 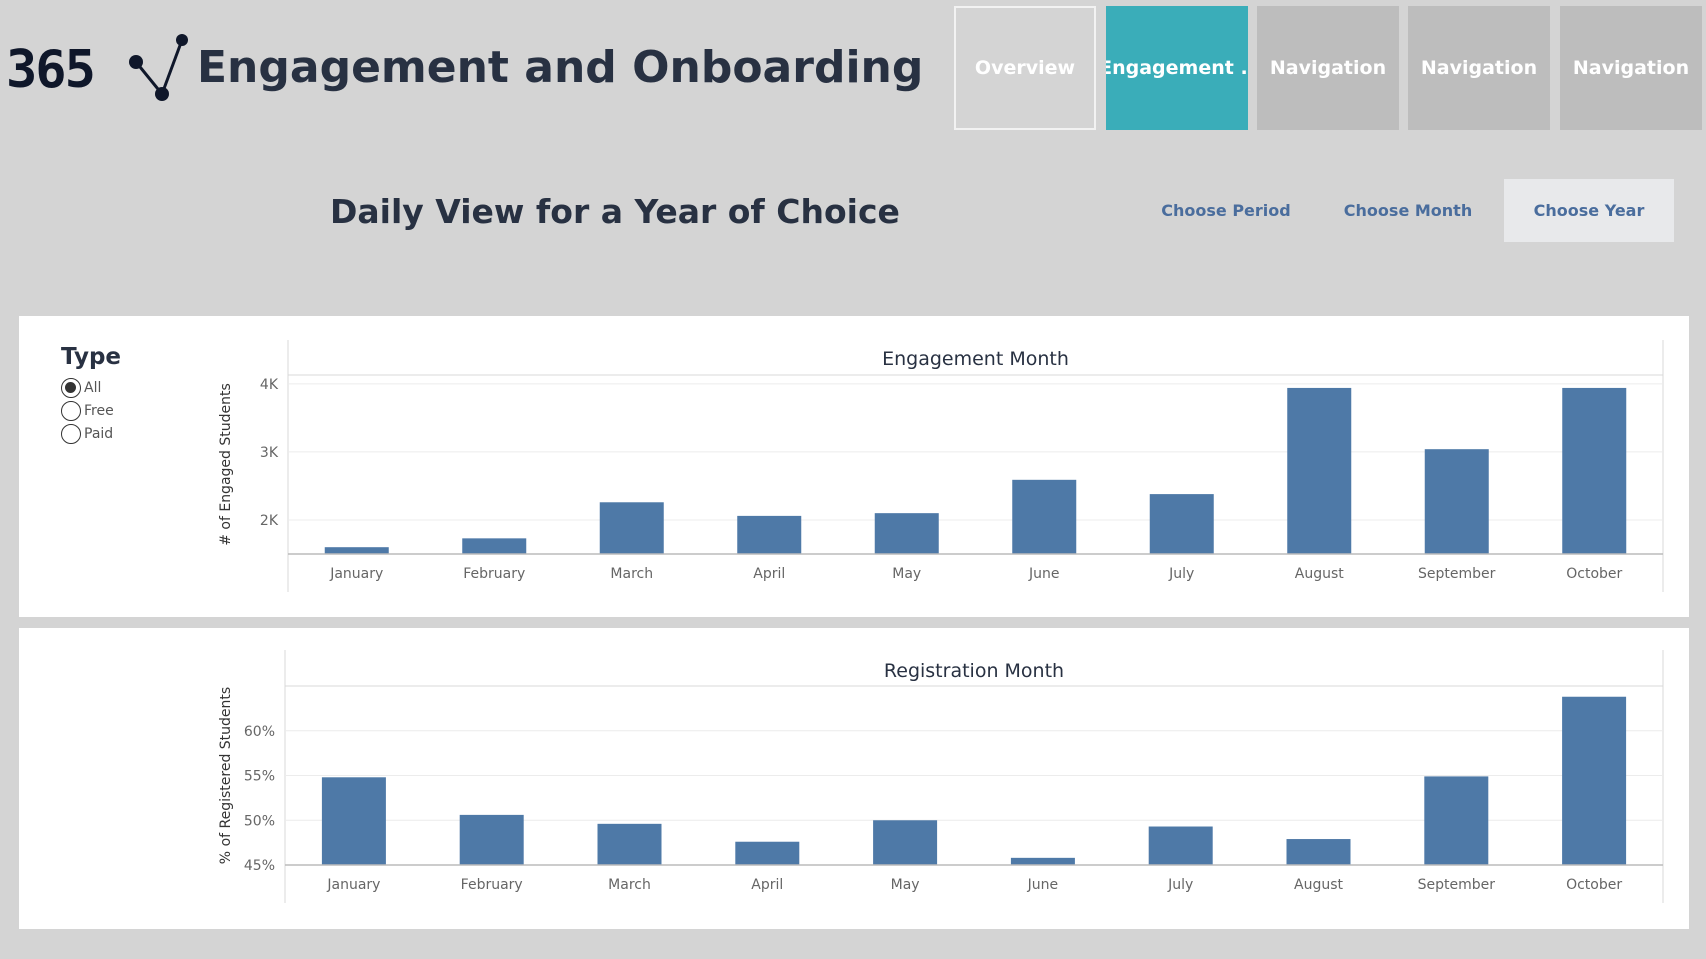 I want to click on nav-navigation-button-2: Navigation, so click(x=1479, y=68).